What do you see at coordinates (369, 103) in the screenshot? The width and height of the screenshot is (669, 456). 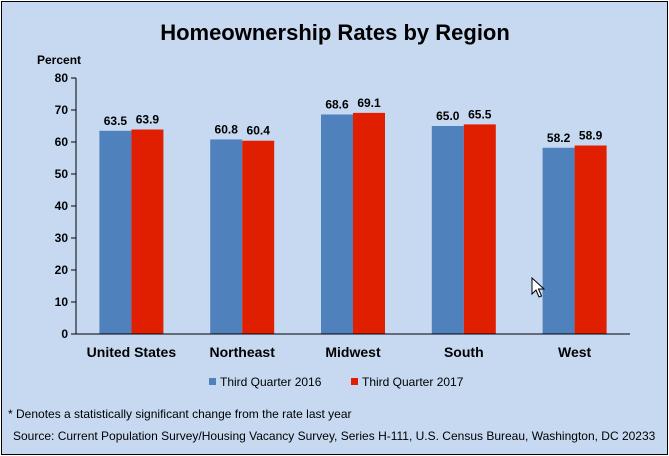 I see `data-label: 69.1` at bounding box center [369, 103].